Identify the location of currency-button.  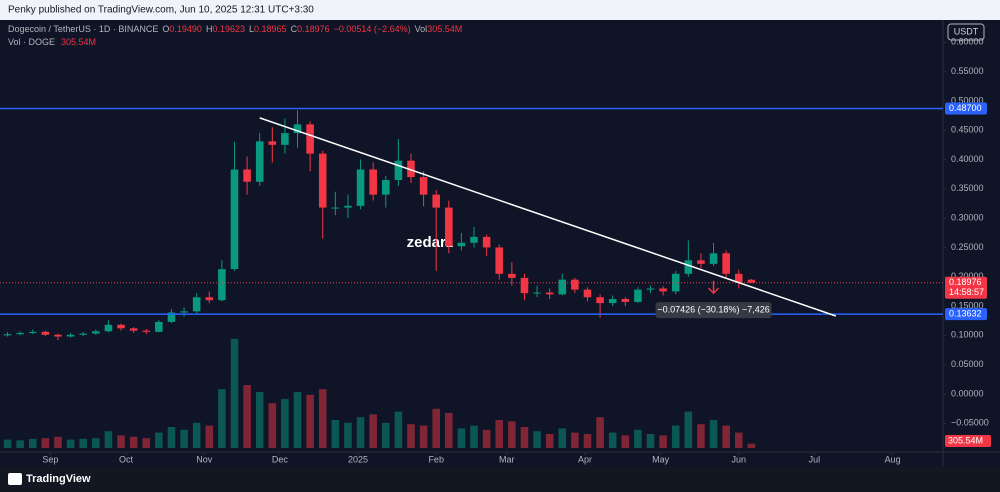
(966, 32).